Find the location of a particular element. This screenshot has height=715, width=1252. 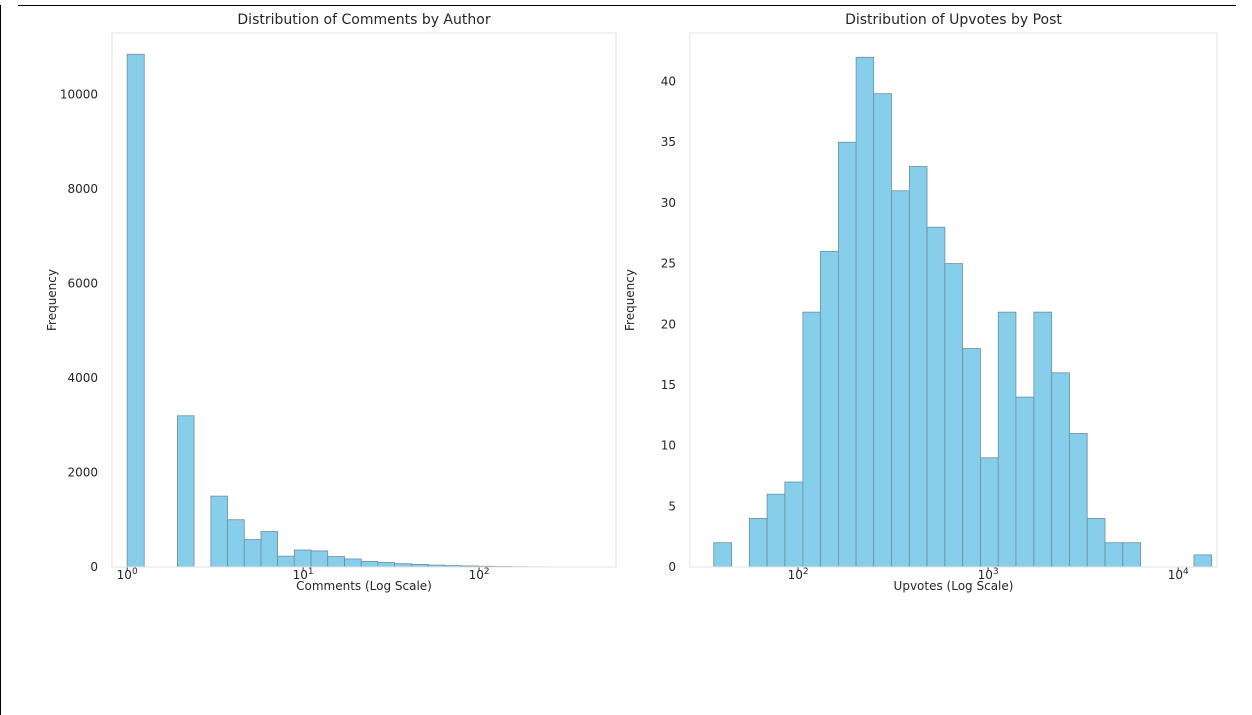

upvotes-y-tick-label: 20 is located at coordinates (668, 324).